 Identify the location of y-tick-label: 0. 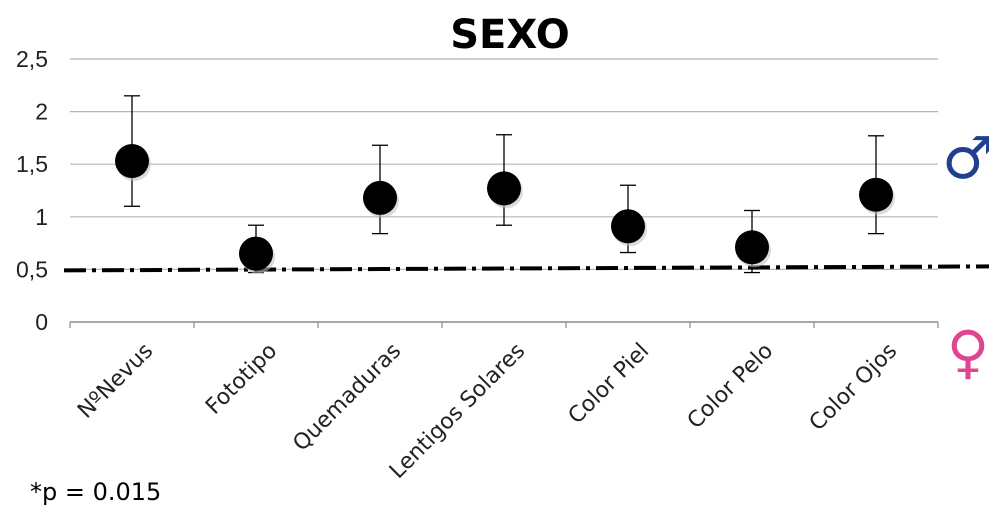
(41, 322).